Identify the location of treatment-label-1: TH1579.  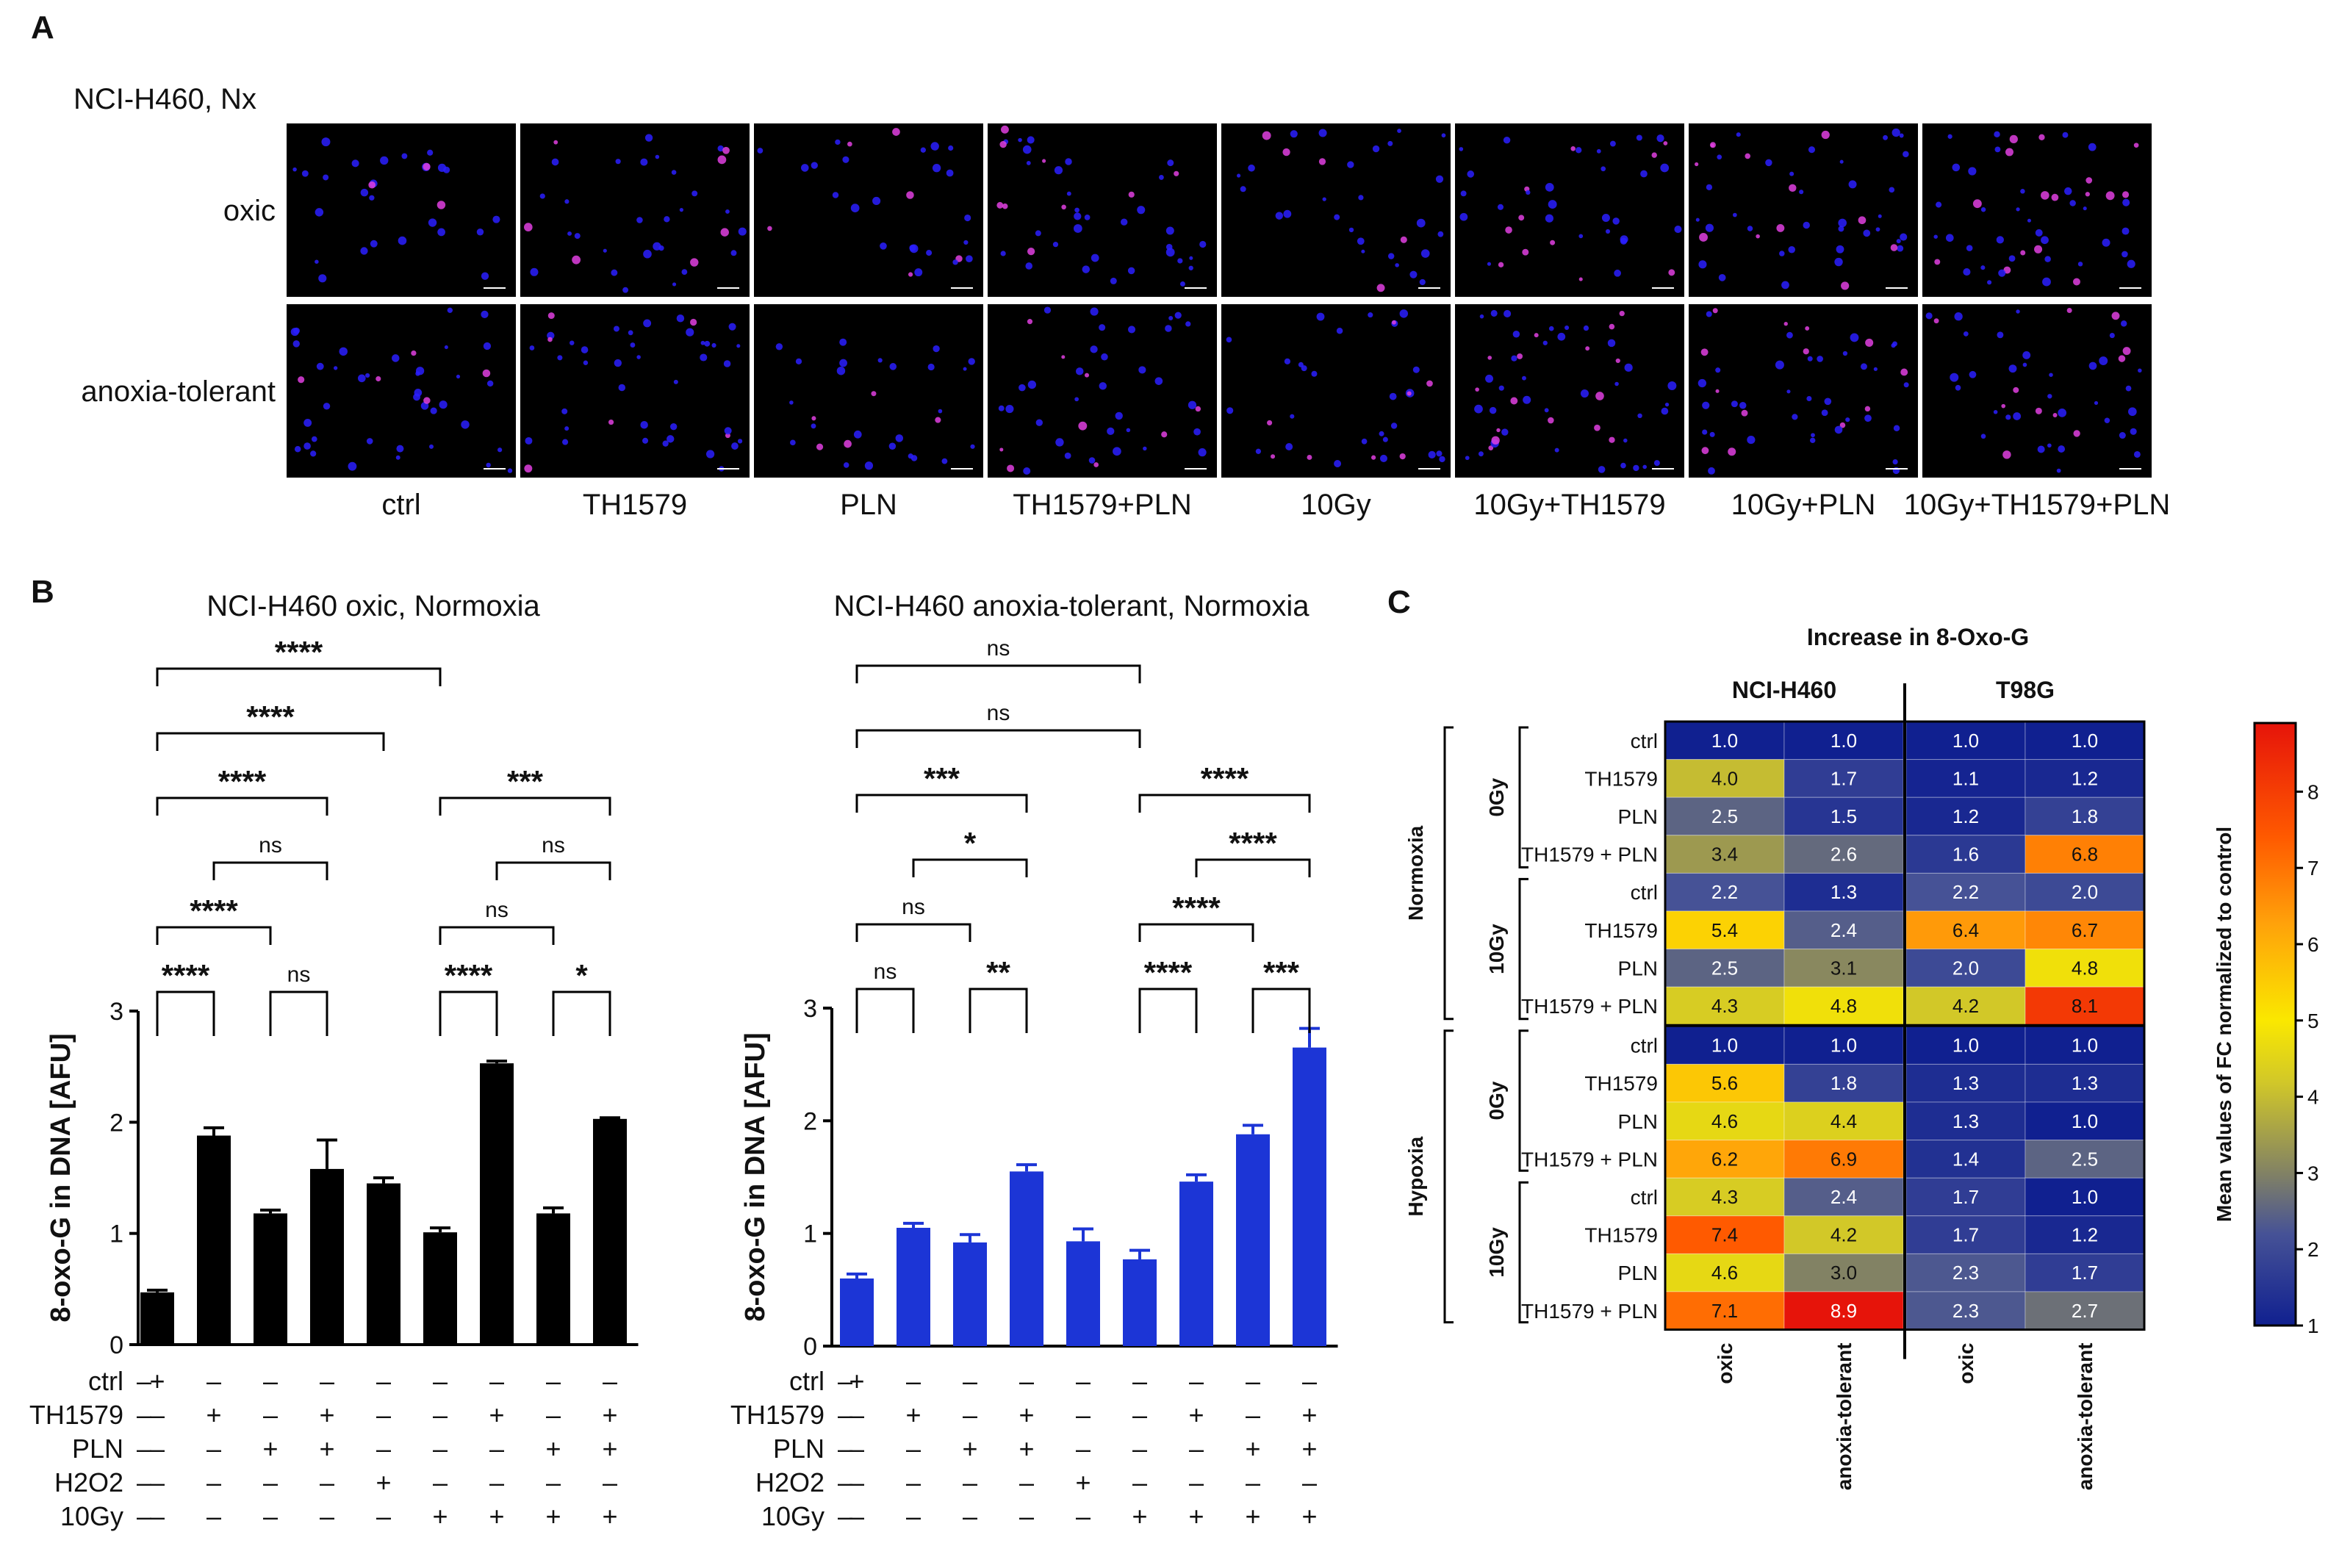
(777, 1415).